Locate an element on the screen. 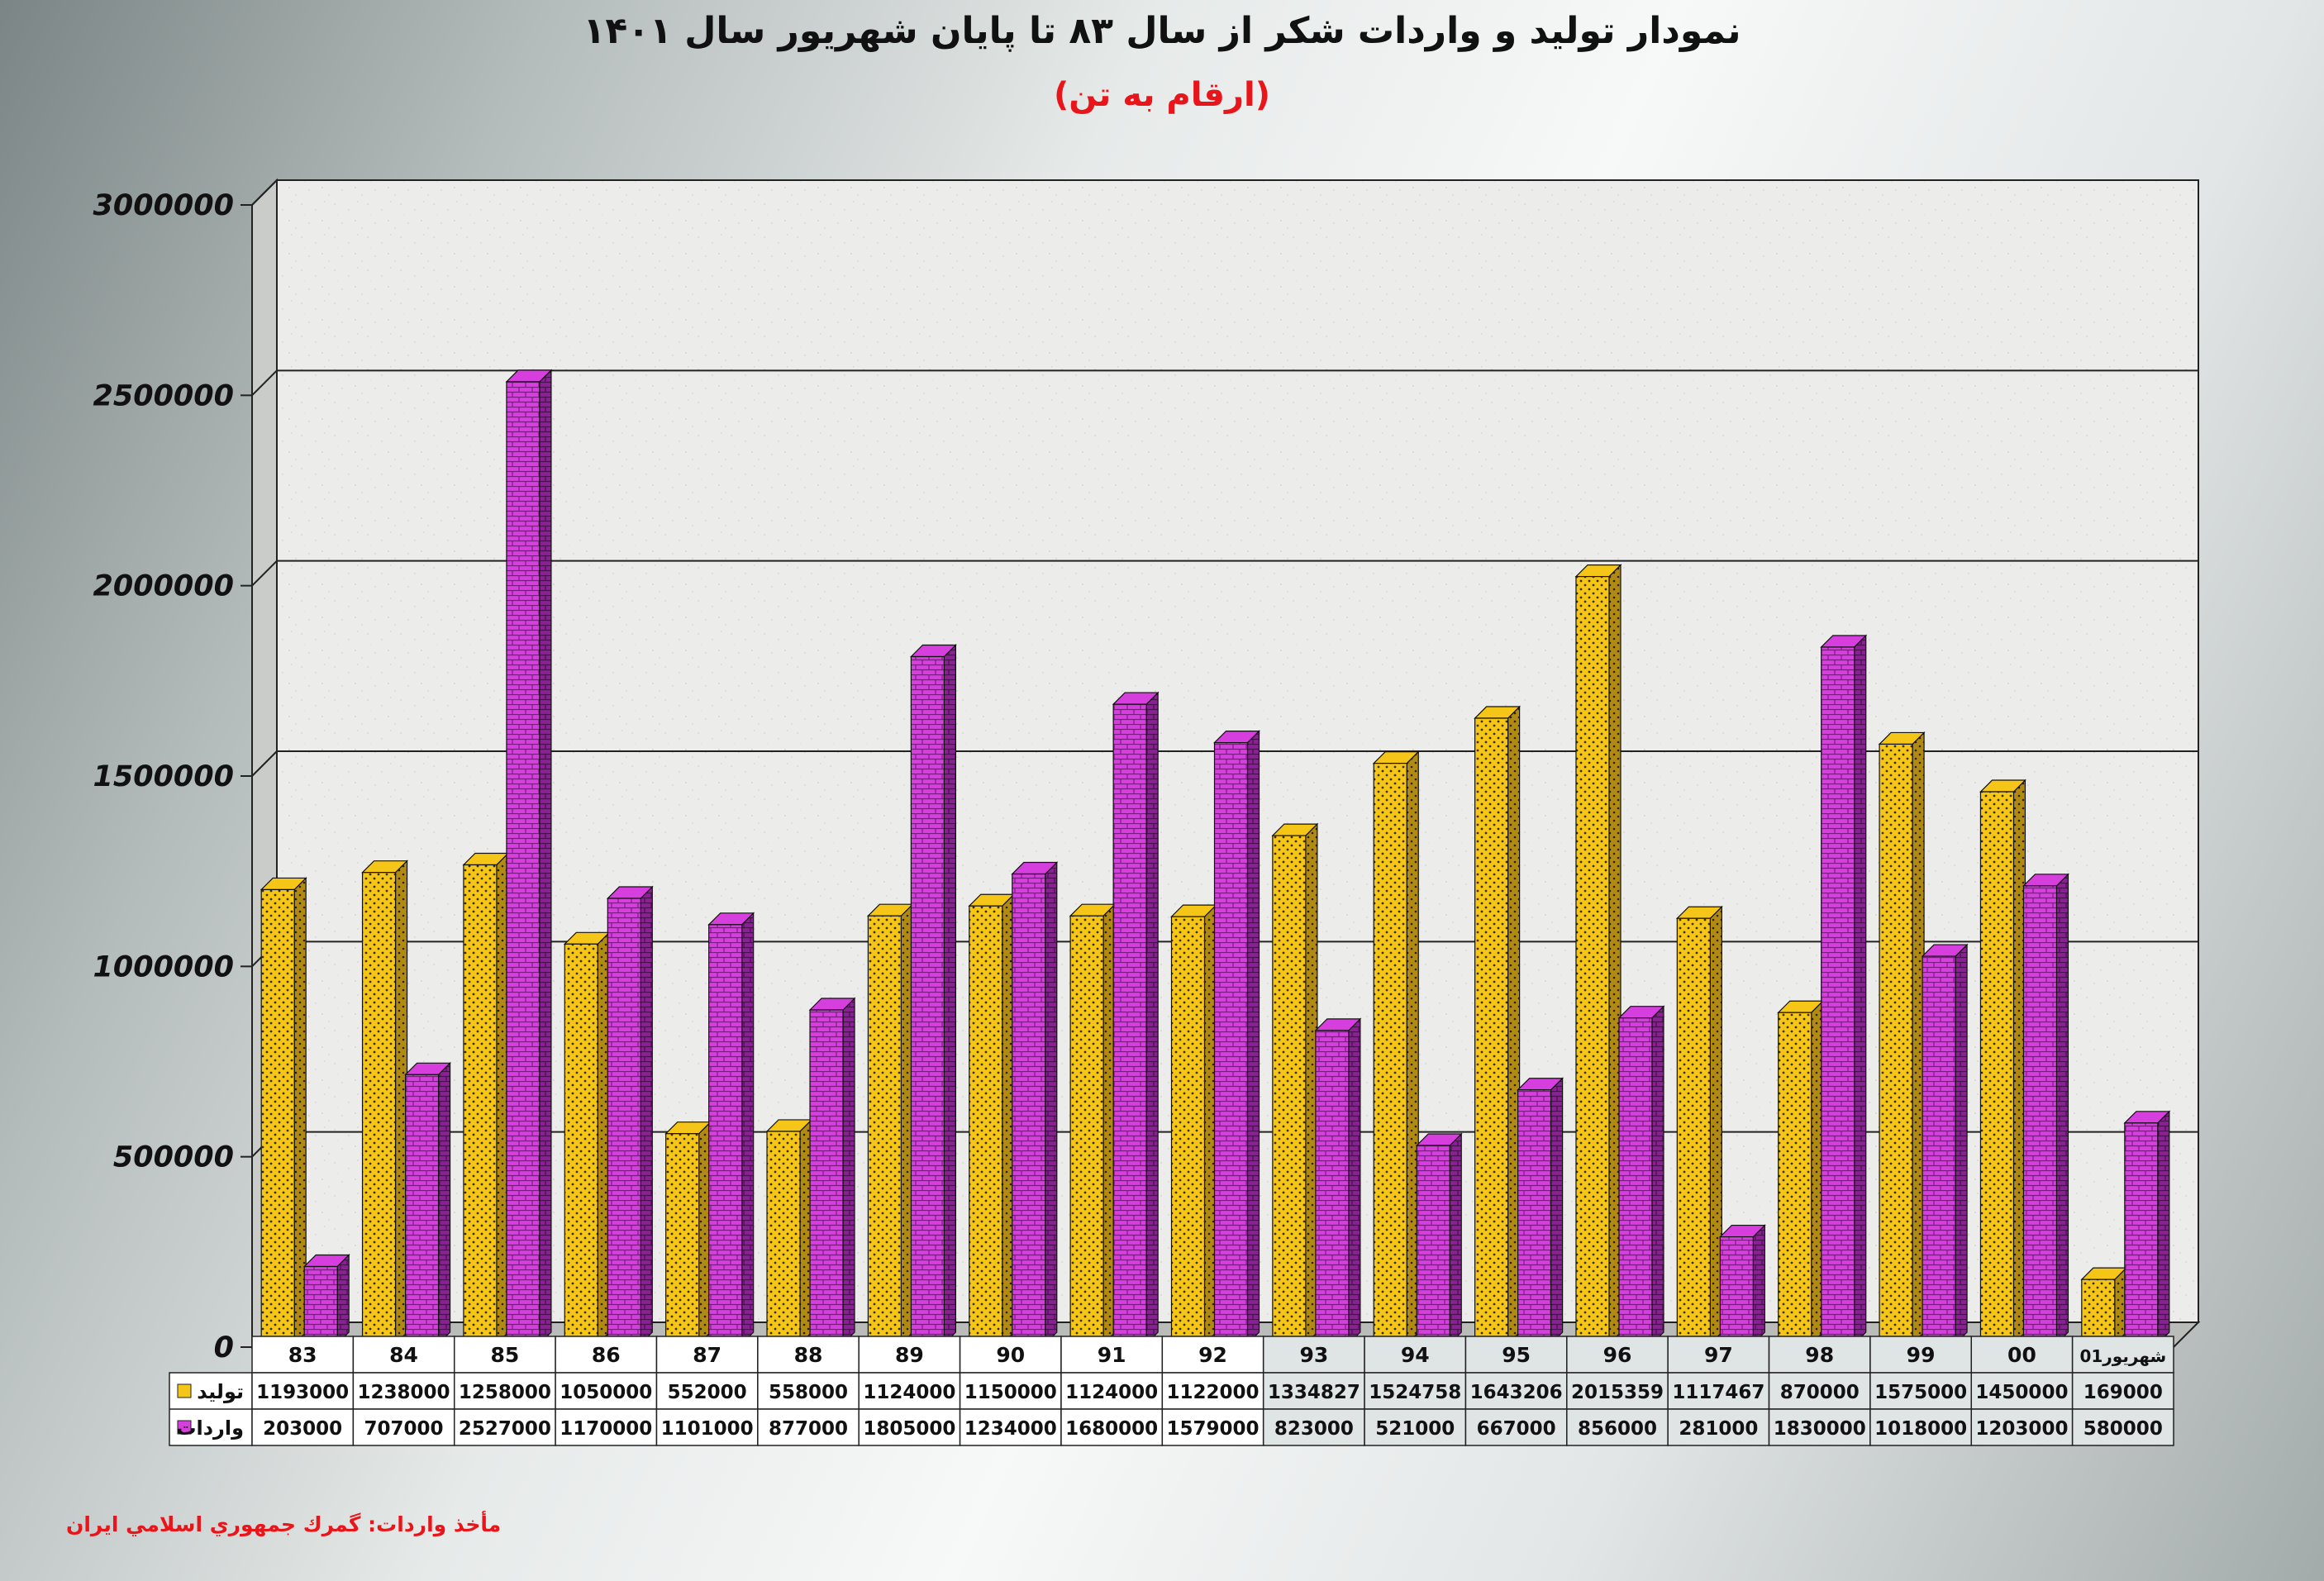 Image resolution: width=2324 pixels, height=1581 pixels. table-category-label: 97 is located at coordinates (1718, 1355).